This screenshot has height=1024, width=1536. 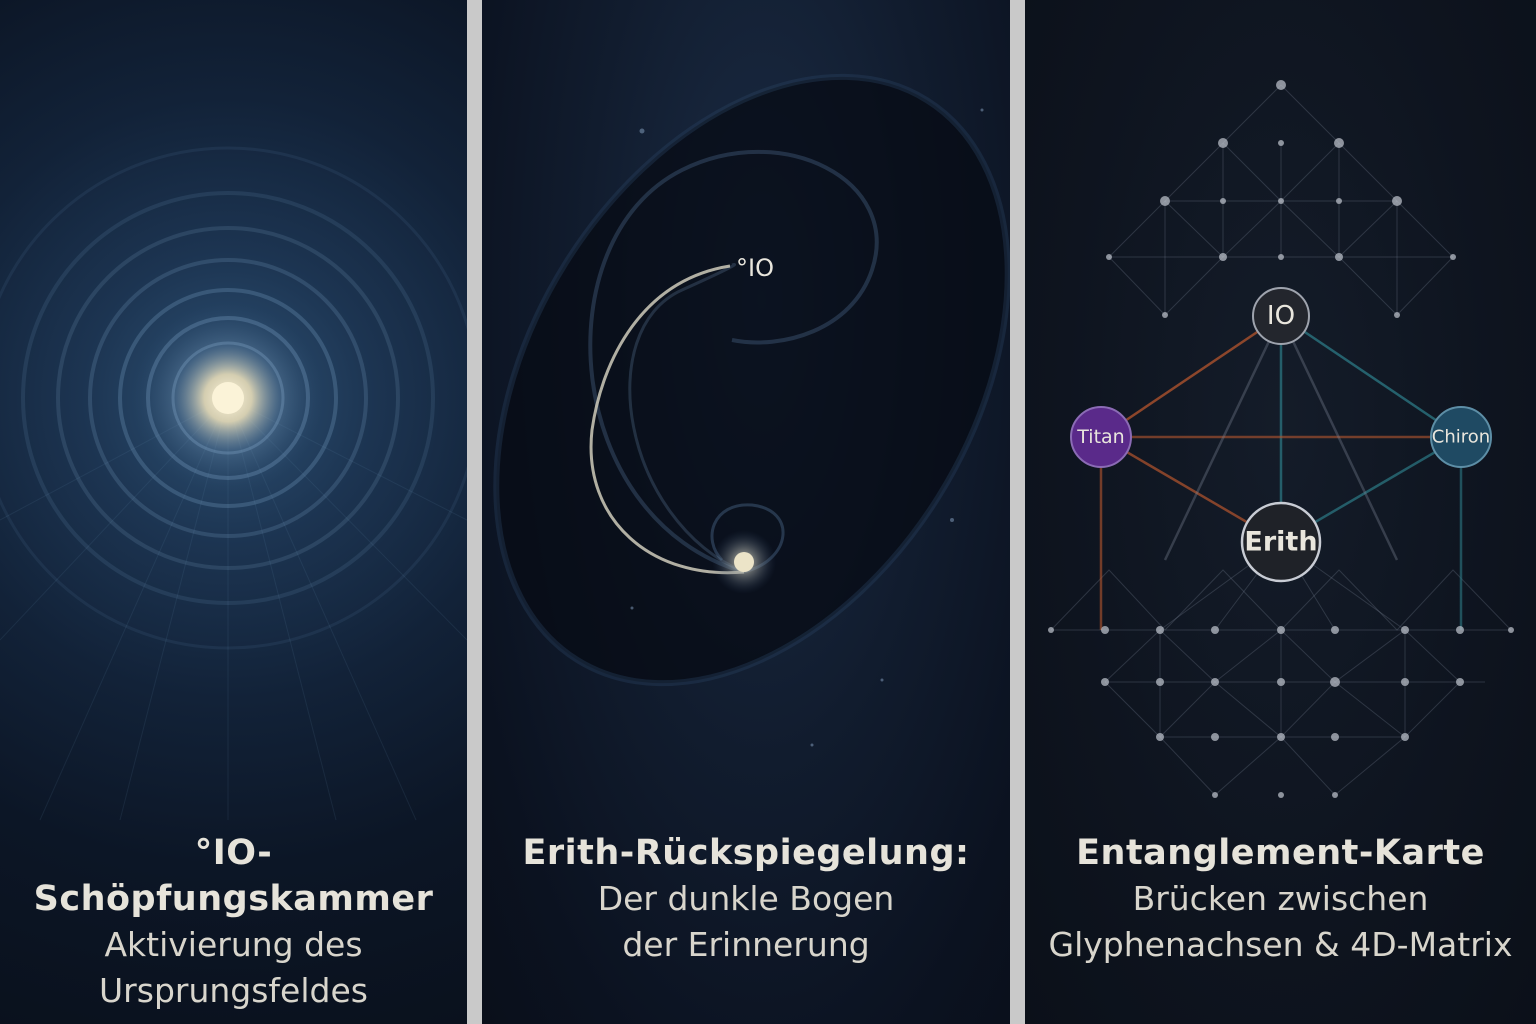 I want to click on caption-title: Entanglement-Karte, so click(x=1280, y=853).